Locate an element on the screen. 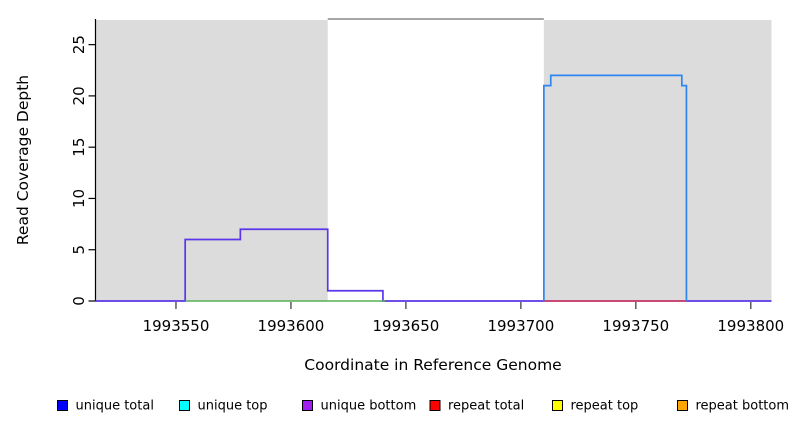 This screenshot has width=792, height=436. legend-item: unique top is located at coordinates (223, 406).